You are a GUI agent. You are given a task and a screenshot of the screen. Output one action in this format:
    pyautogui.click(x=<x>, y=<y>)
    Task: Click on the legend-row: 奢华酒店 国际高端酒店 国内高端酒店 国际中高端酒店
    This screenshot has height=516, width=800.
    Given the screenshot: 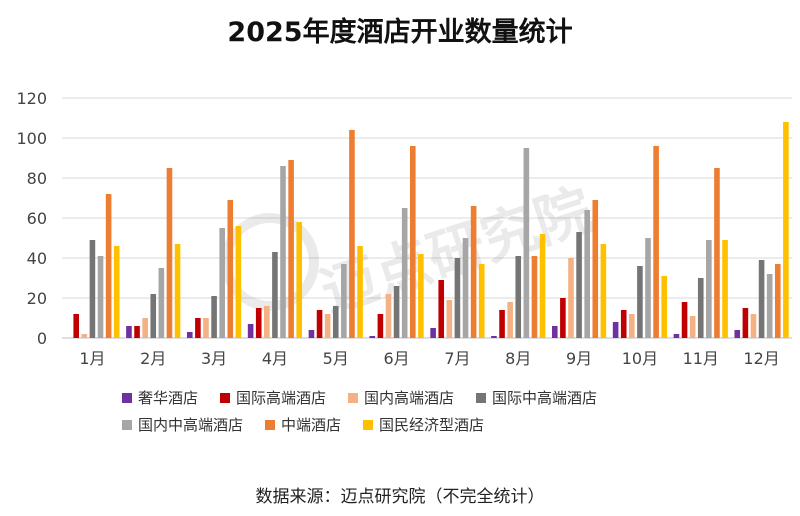 What is the action you would take?
    pyautogui.click(x=422, y=397)
    